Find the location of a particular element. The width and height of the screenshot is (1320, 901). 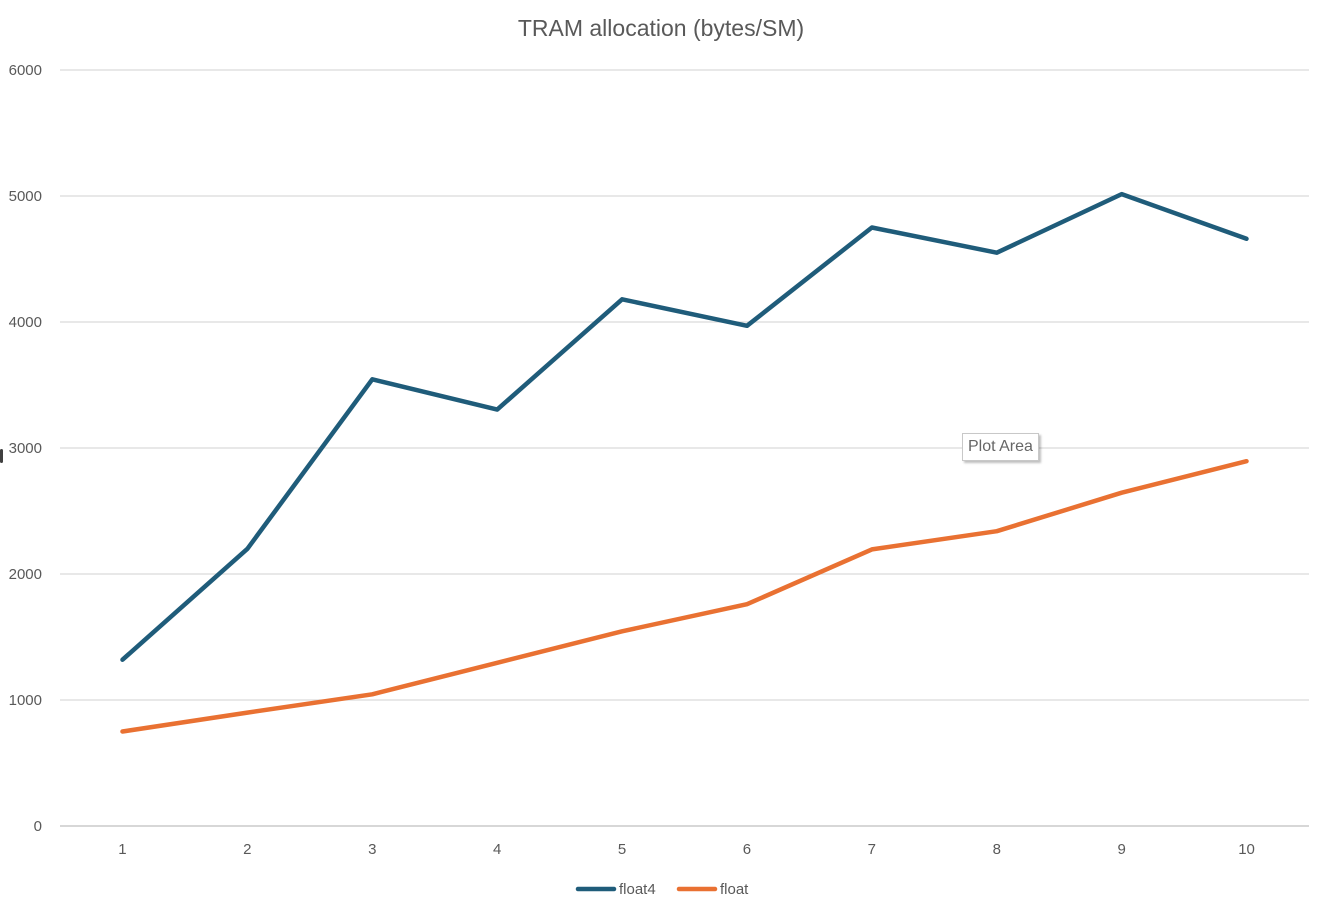

x-tick-label: 6 is located at coordinates (747, 849).